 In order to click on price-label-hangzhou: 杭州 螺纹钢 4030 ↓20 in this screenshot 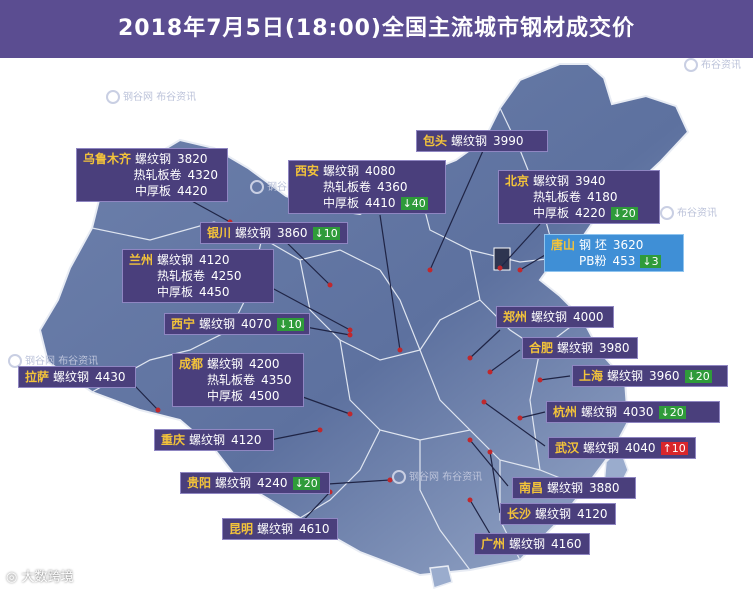, I will do `click(633, 412)`.